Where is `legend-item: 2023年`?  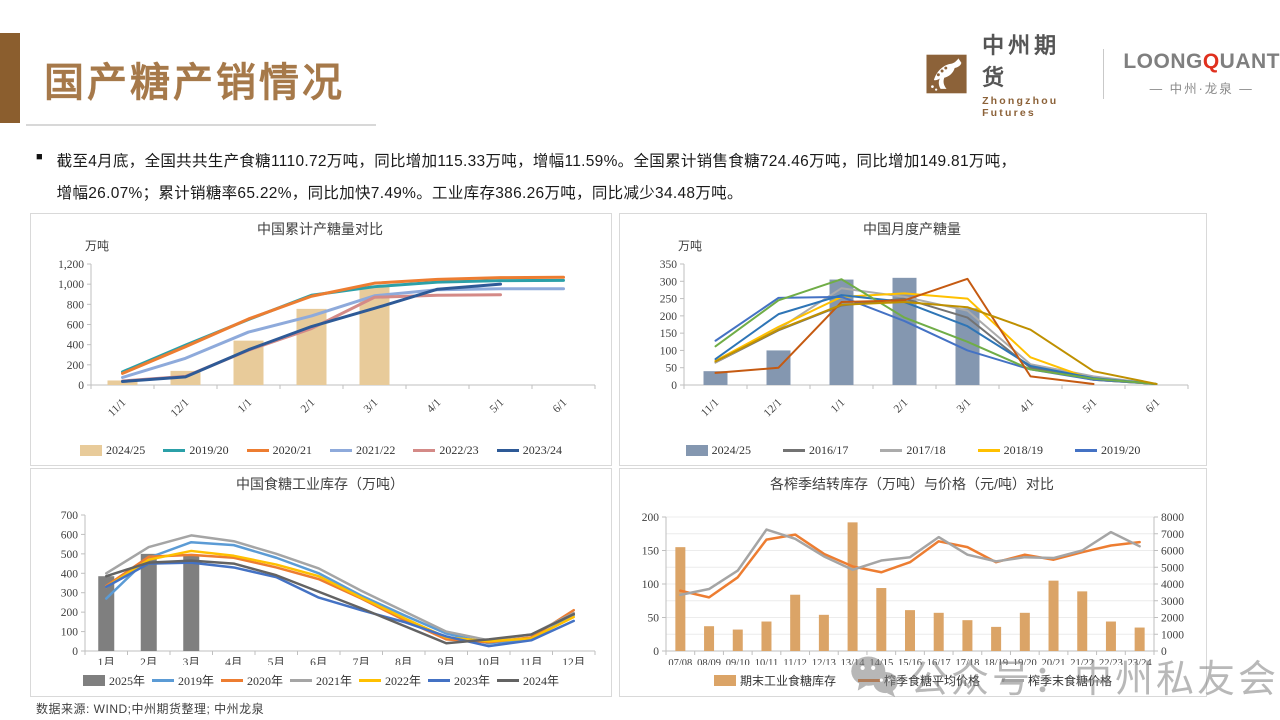
legend-item: 2023年 is located at coordinates (459, 680).